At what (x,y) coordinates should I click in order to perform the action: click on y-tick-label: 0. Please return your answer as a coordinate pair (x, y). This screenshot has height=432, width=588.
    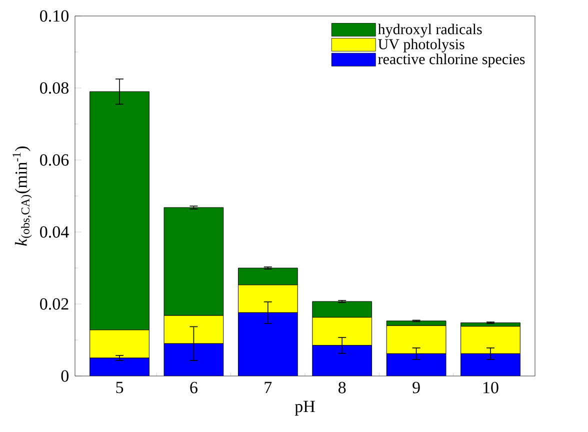
    Looking at the image, I should click on (64, 376).